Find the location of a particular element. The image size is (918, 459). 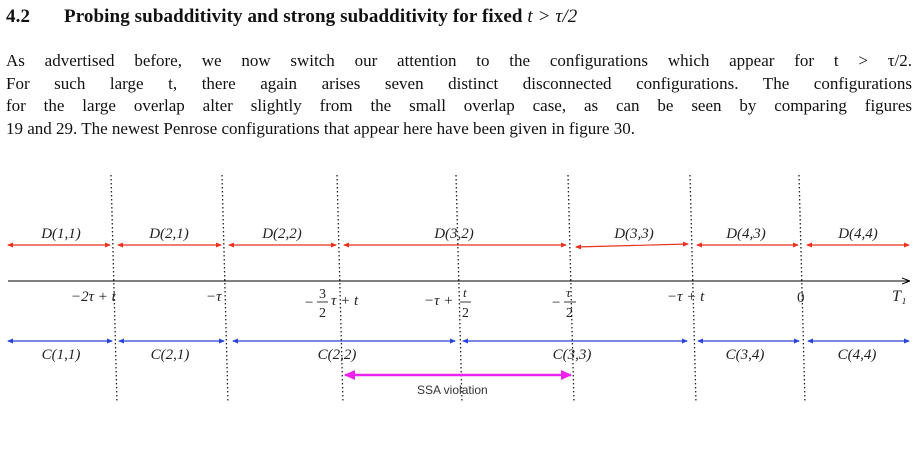

c-label-4: C(3,3) is located at coordinates (572, 355).